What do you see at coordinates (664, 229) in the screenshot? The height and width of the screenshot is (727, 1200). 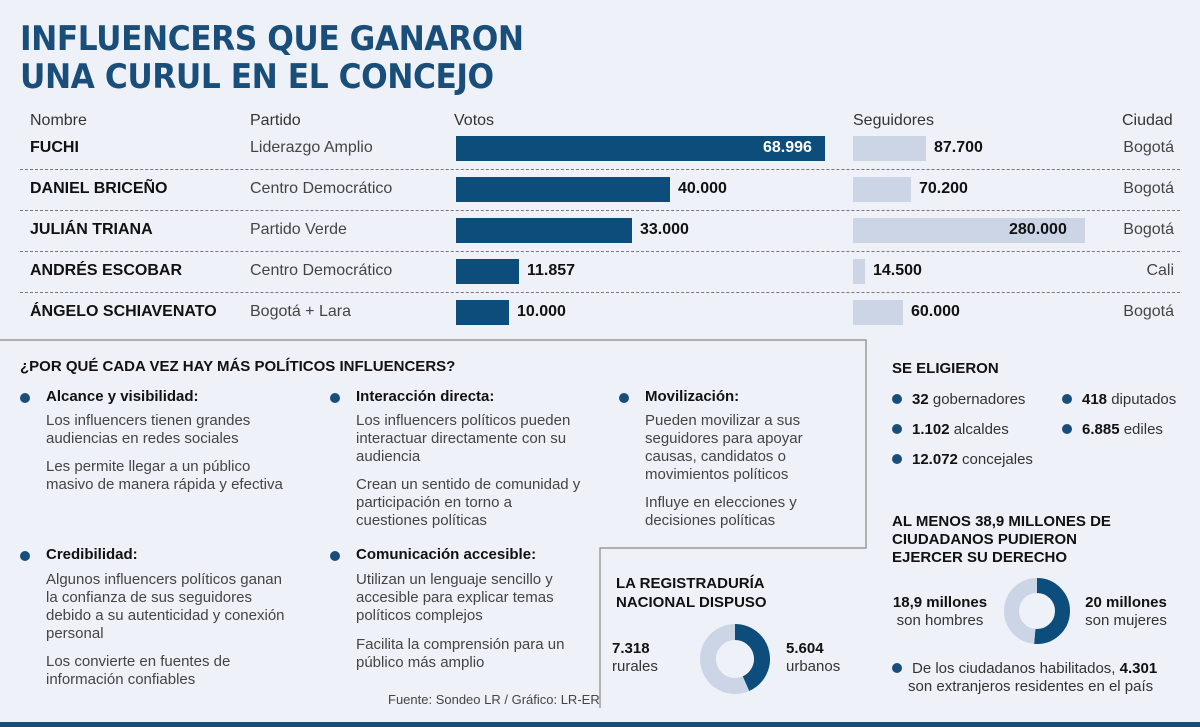 I see `votes-value: 33.000` at bounding box center [664, 229].